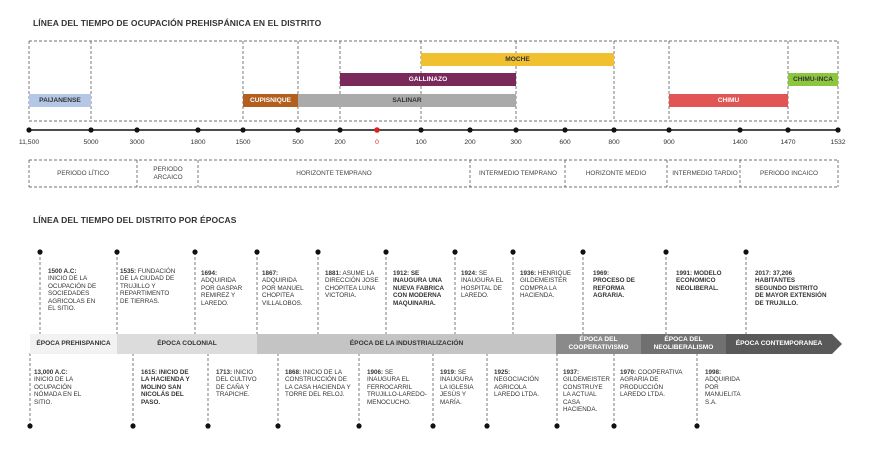 The width and height of the screenshot is (873, 450). Describe the element at coordinates (334, 173) in the screenshot. I see `period-horizonte-temprano: HORIZONTE TEMPRANO` at that location.